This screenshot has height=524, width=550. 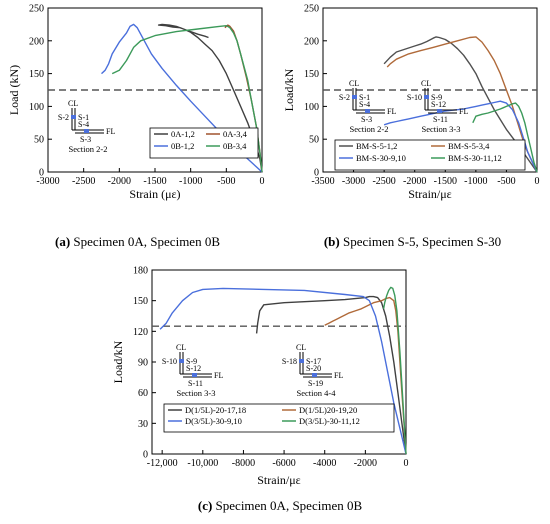 What do you see at coordinates (311, 107) in the screenshot?
I see `y-tick-label: 100` at bounding box center [311, 107].